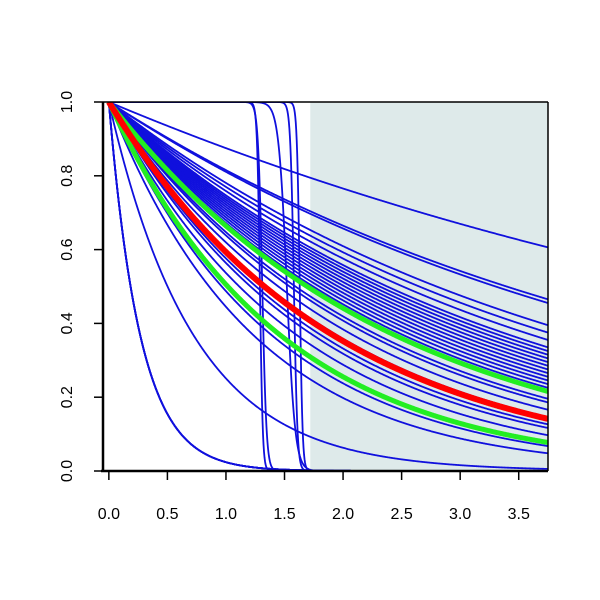  Describe the element at coordinates (284, 514) in the screenshot. I see `x-tick-label: 1.5` at that location.